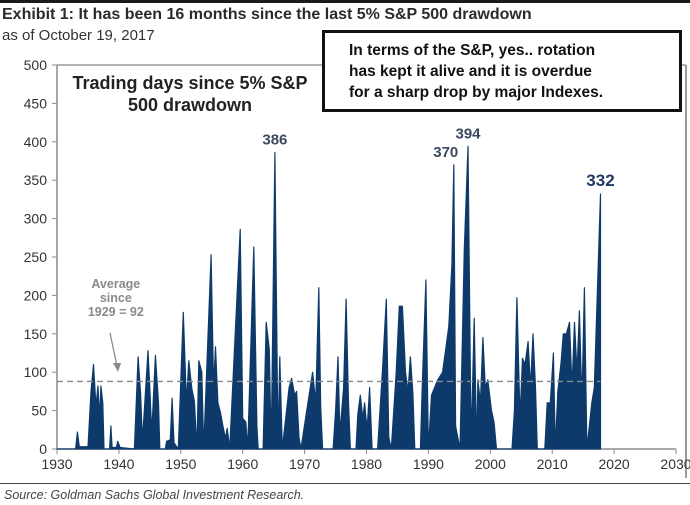 This screenshot has width=690, height=505. I want to click on y-tick-label: 50, so click(39, 411).